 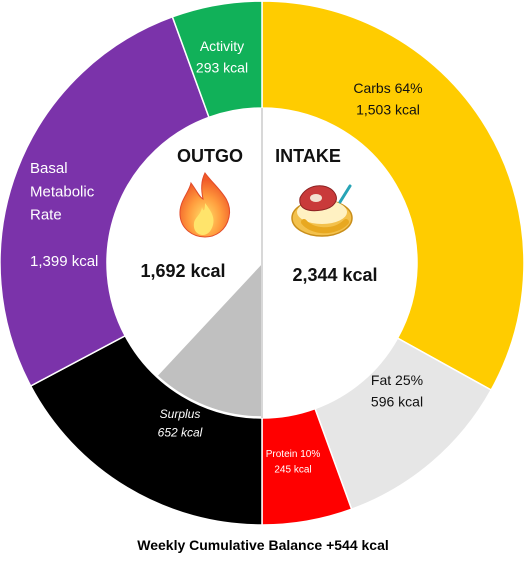 What do you see at coordinates (293, 462) in the screenshot?
I see `segment-label-protein: Protein 10% 245 kcal` at bounding box center [293, 462].